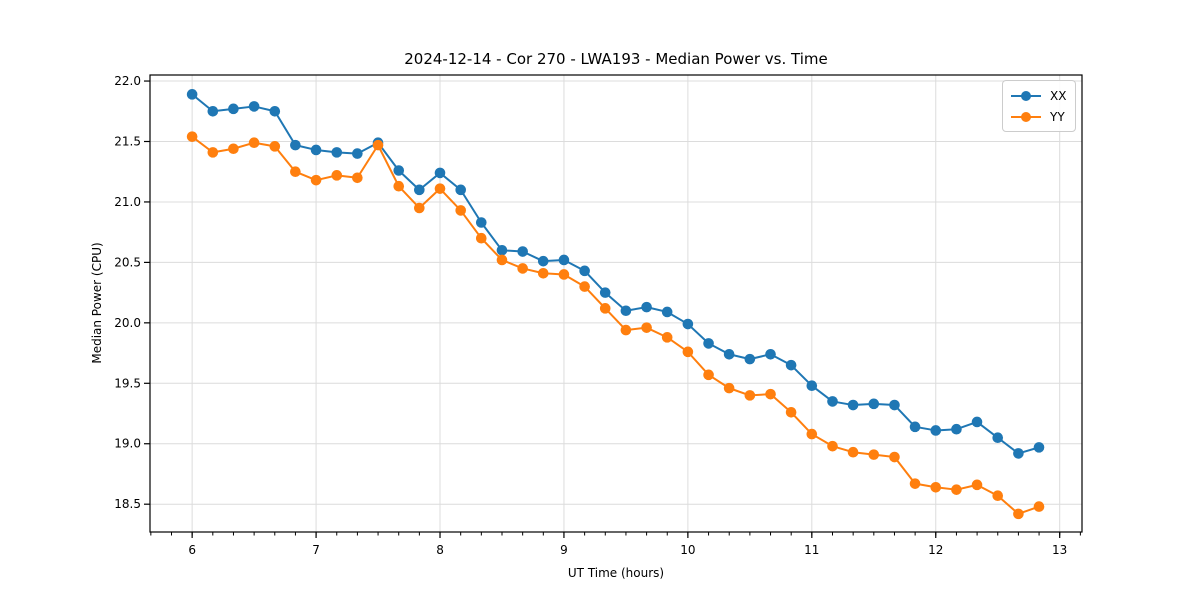 This screenshot has width=1200, height=600. I want to click on x-tick-label: 11, so click(811, 550).